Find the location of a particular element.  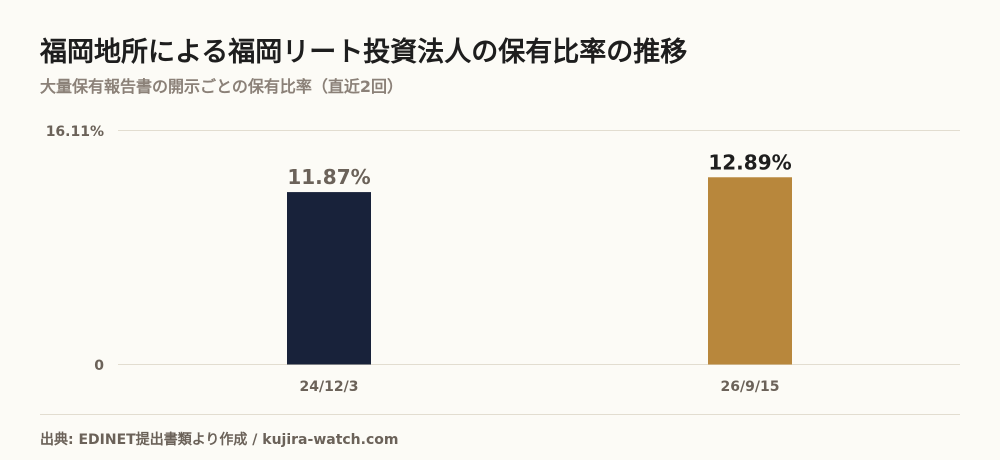

x-tick-label-2: 26/9/15 is located at coordinates (750, 387).